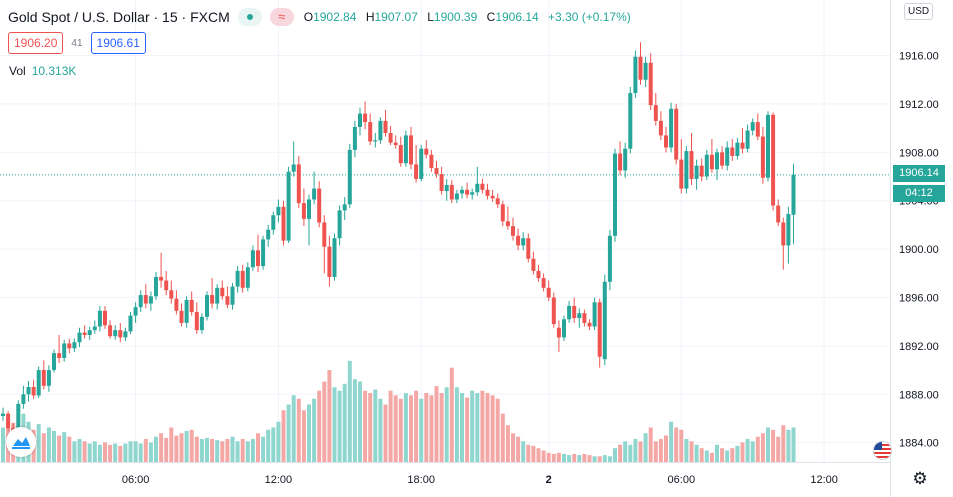 The image size is (953, 497). Describe the element at coordinates (118, 43) in the screenshot. I see `ask-price-button: 1906.61` at that location.